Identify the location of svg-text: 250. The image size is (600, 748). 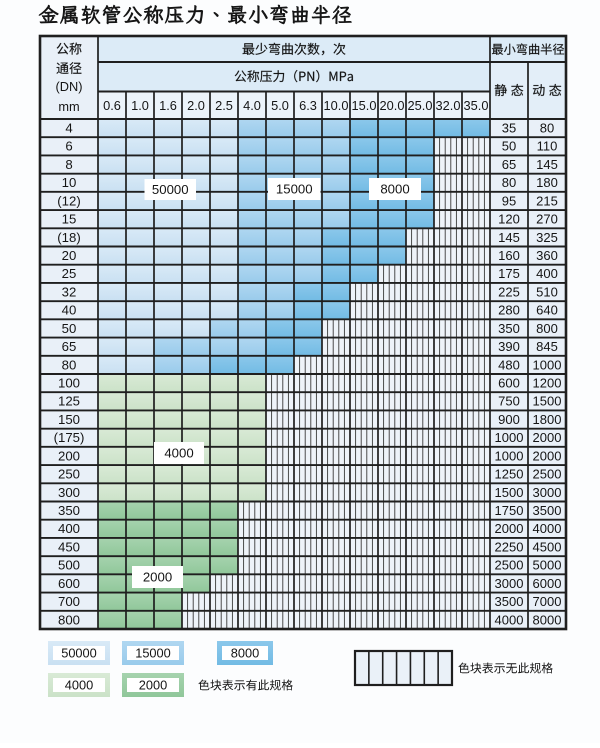
(69, 474).